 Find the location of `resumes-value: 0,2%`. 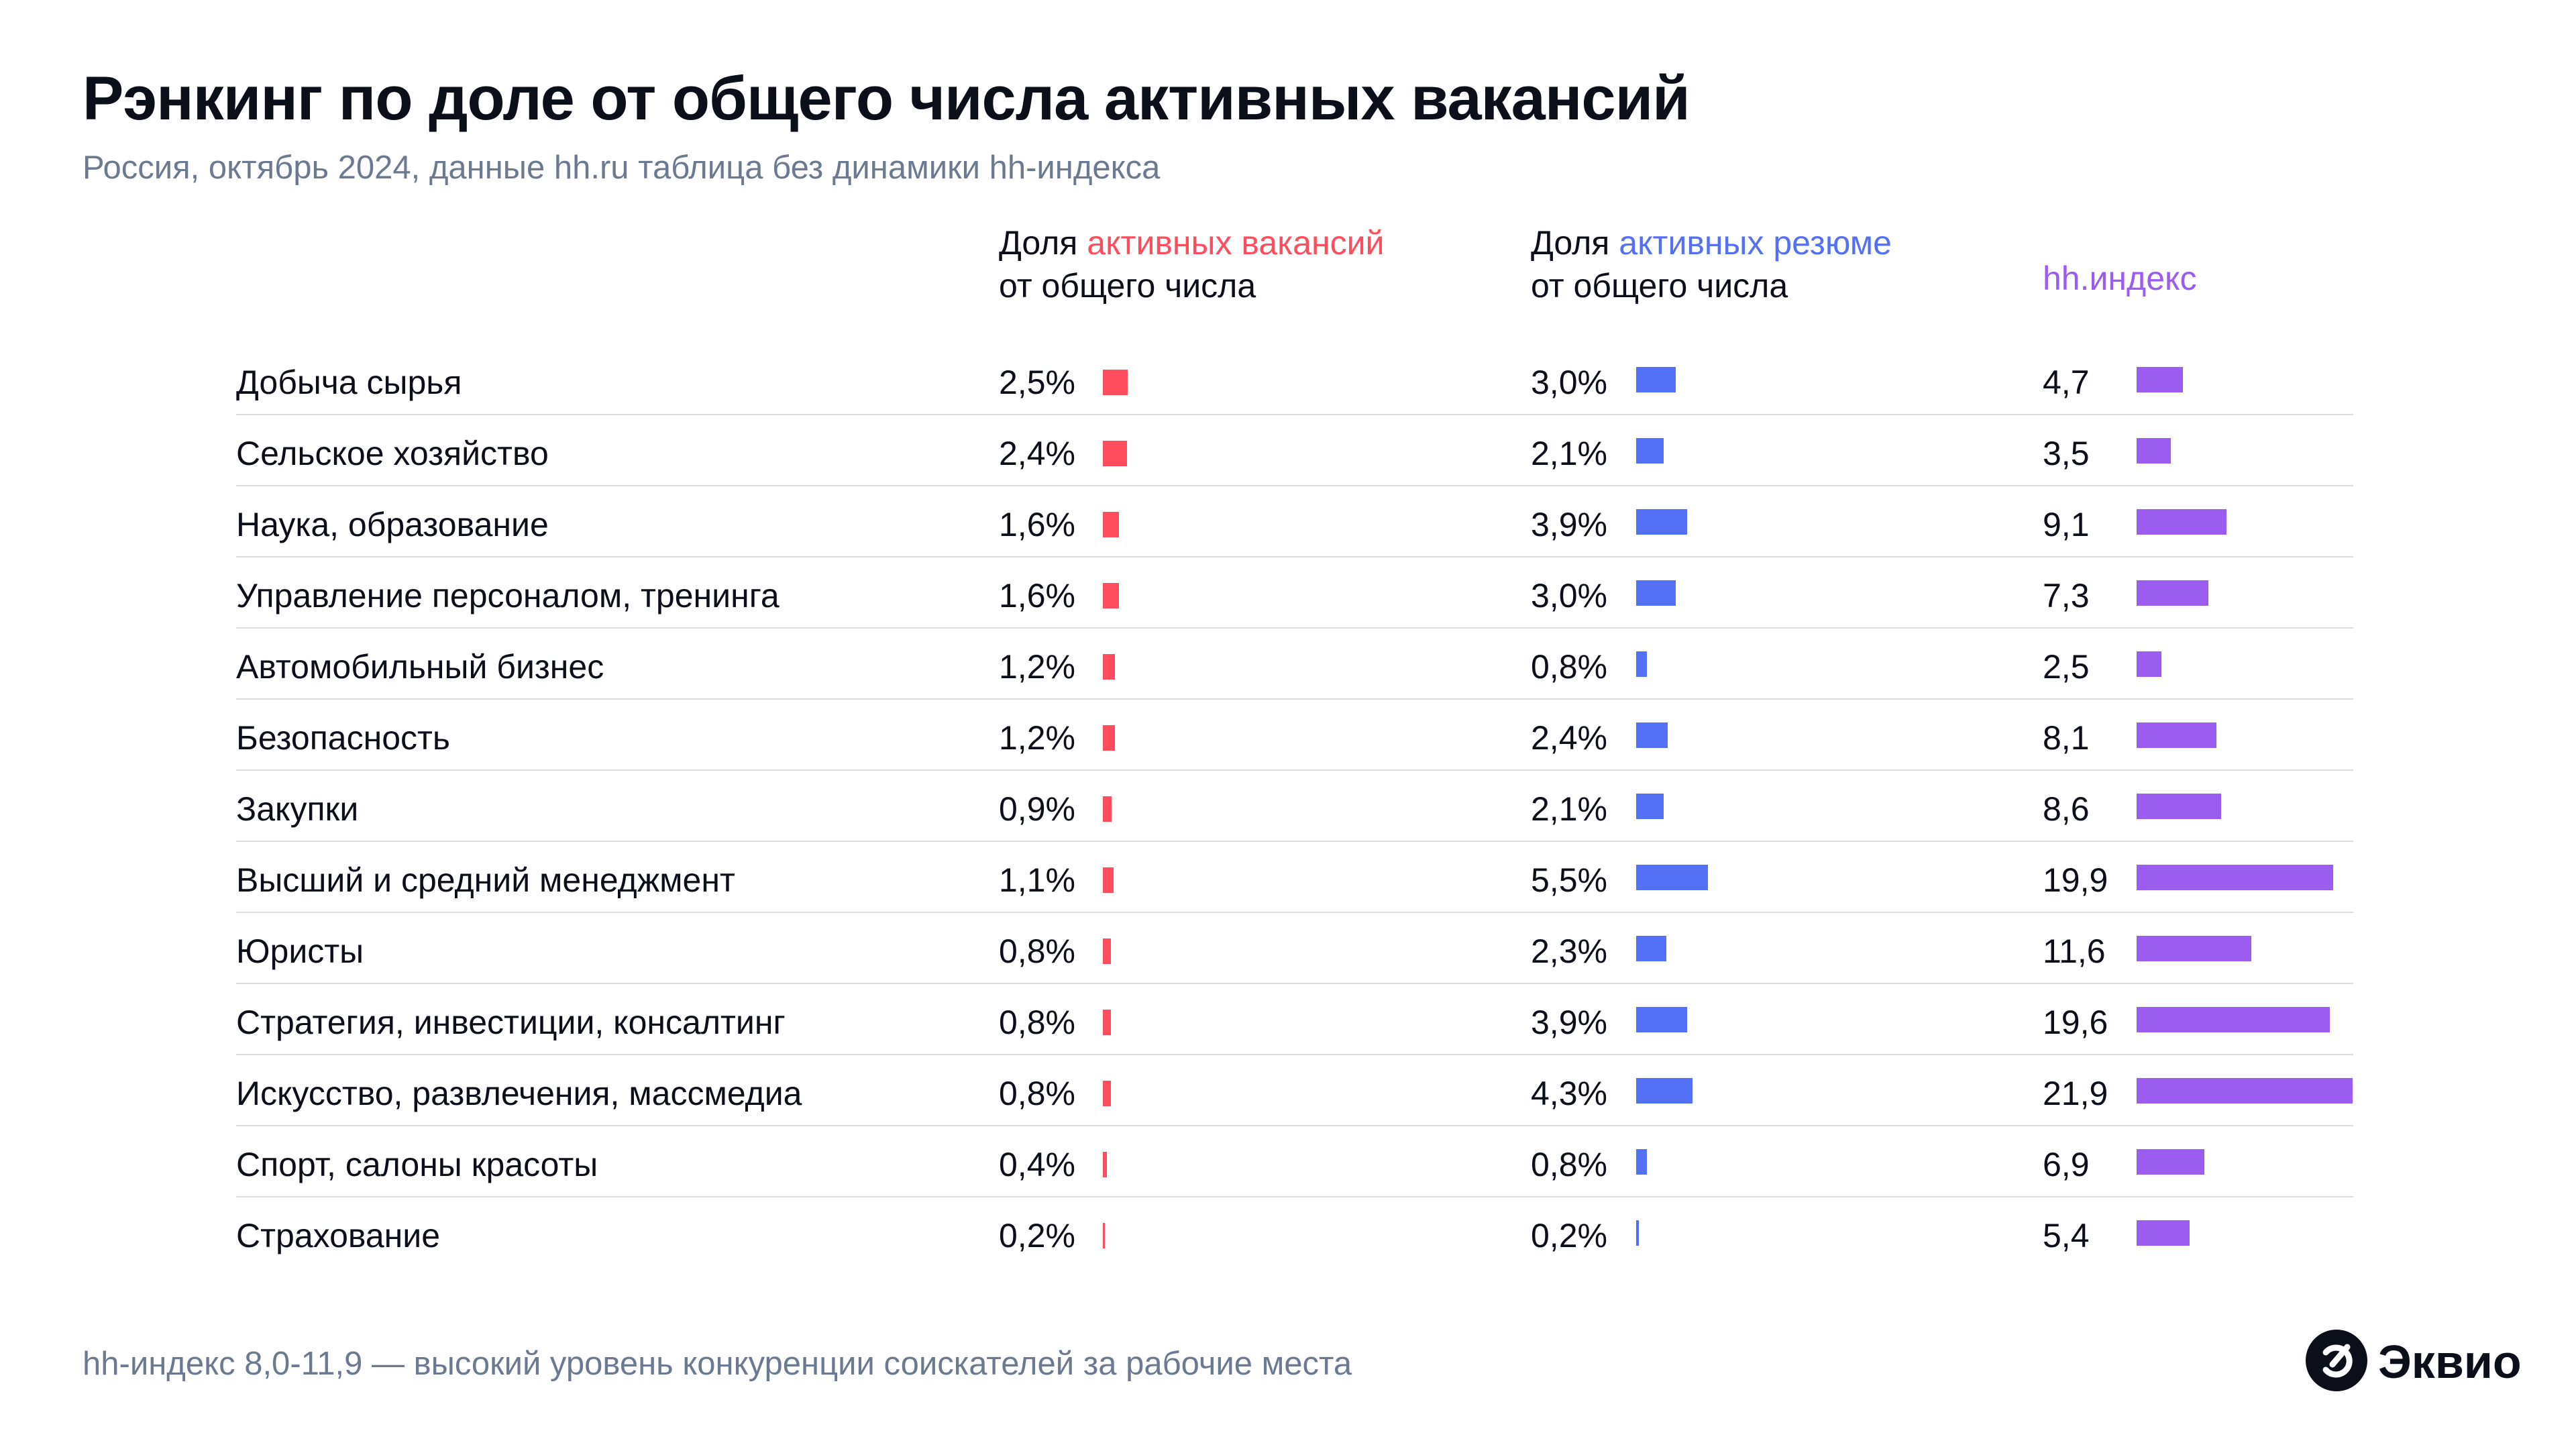

resumes-value: 0,2% is located at coordinates (1569, 1235).